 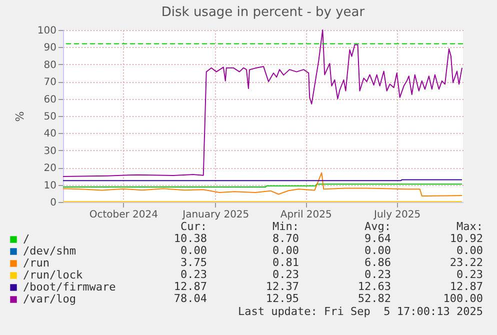 I want to click on text: 12.37, so click(x=281, y=286).